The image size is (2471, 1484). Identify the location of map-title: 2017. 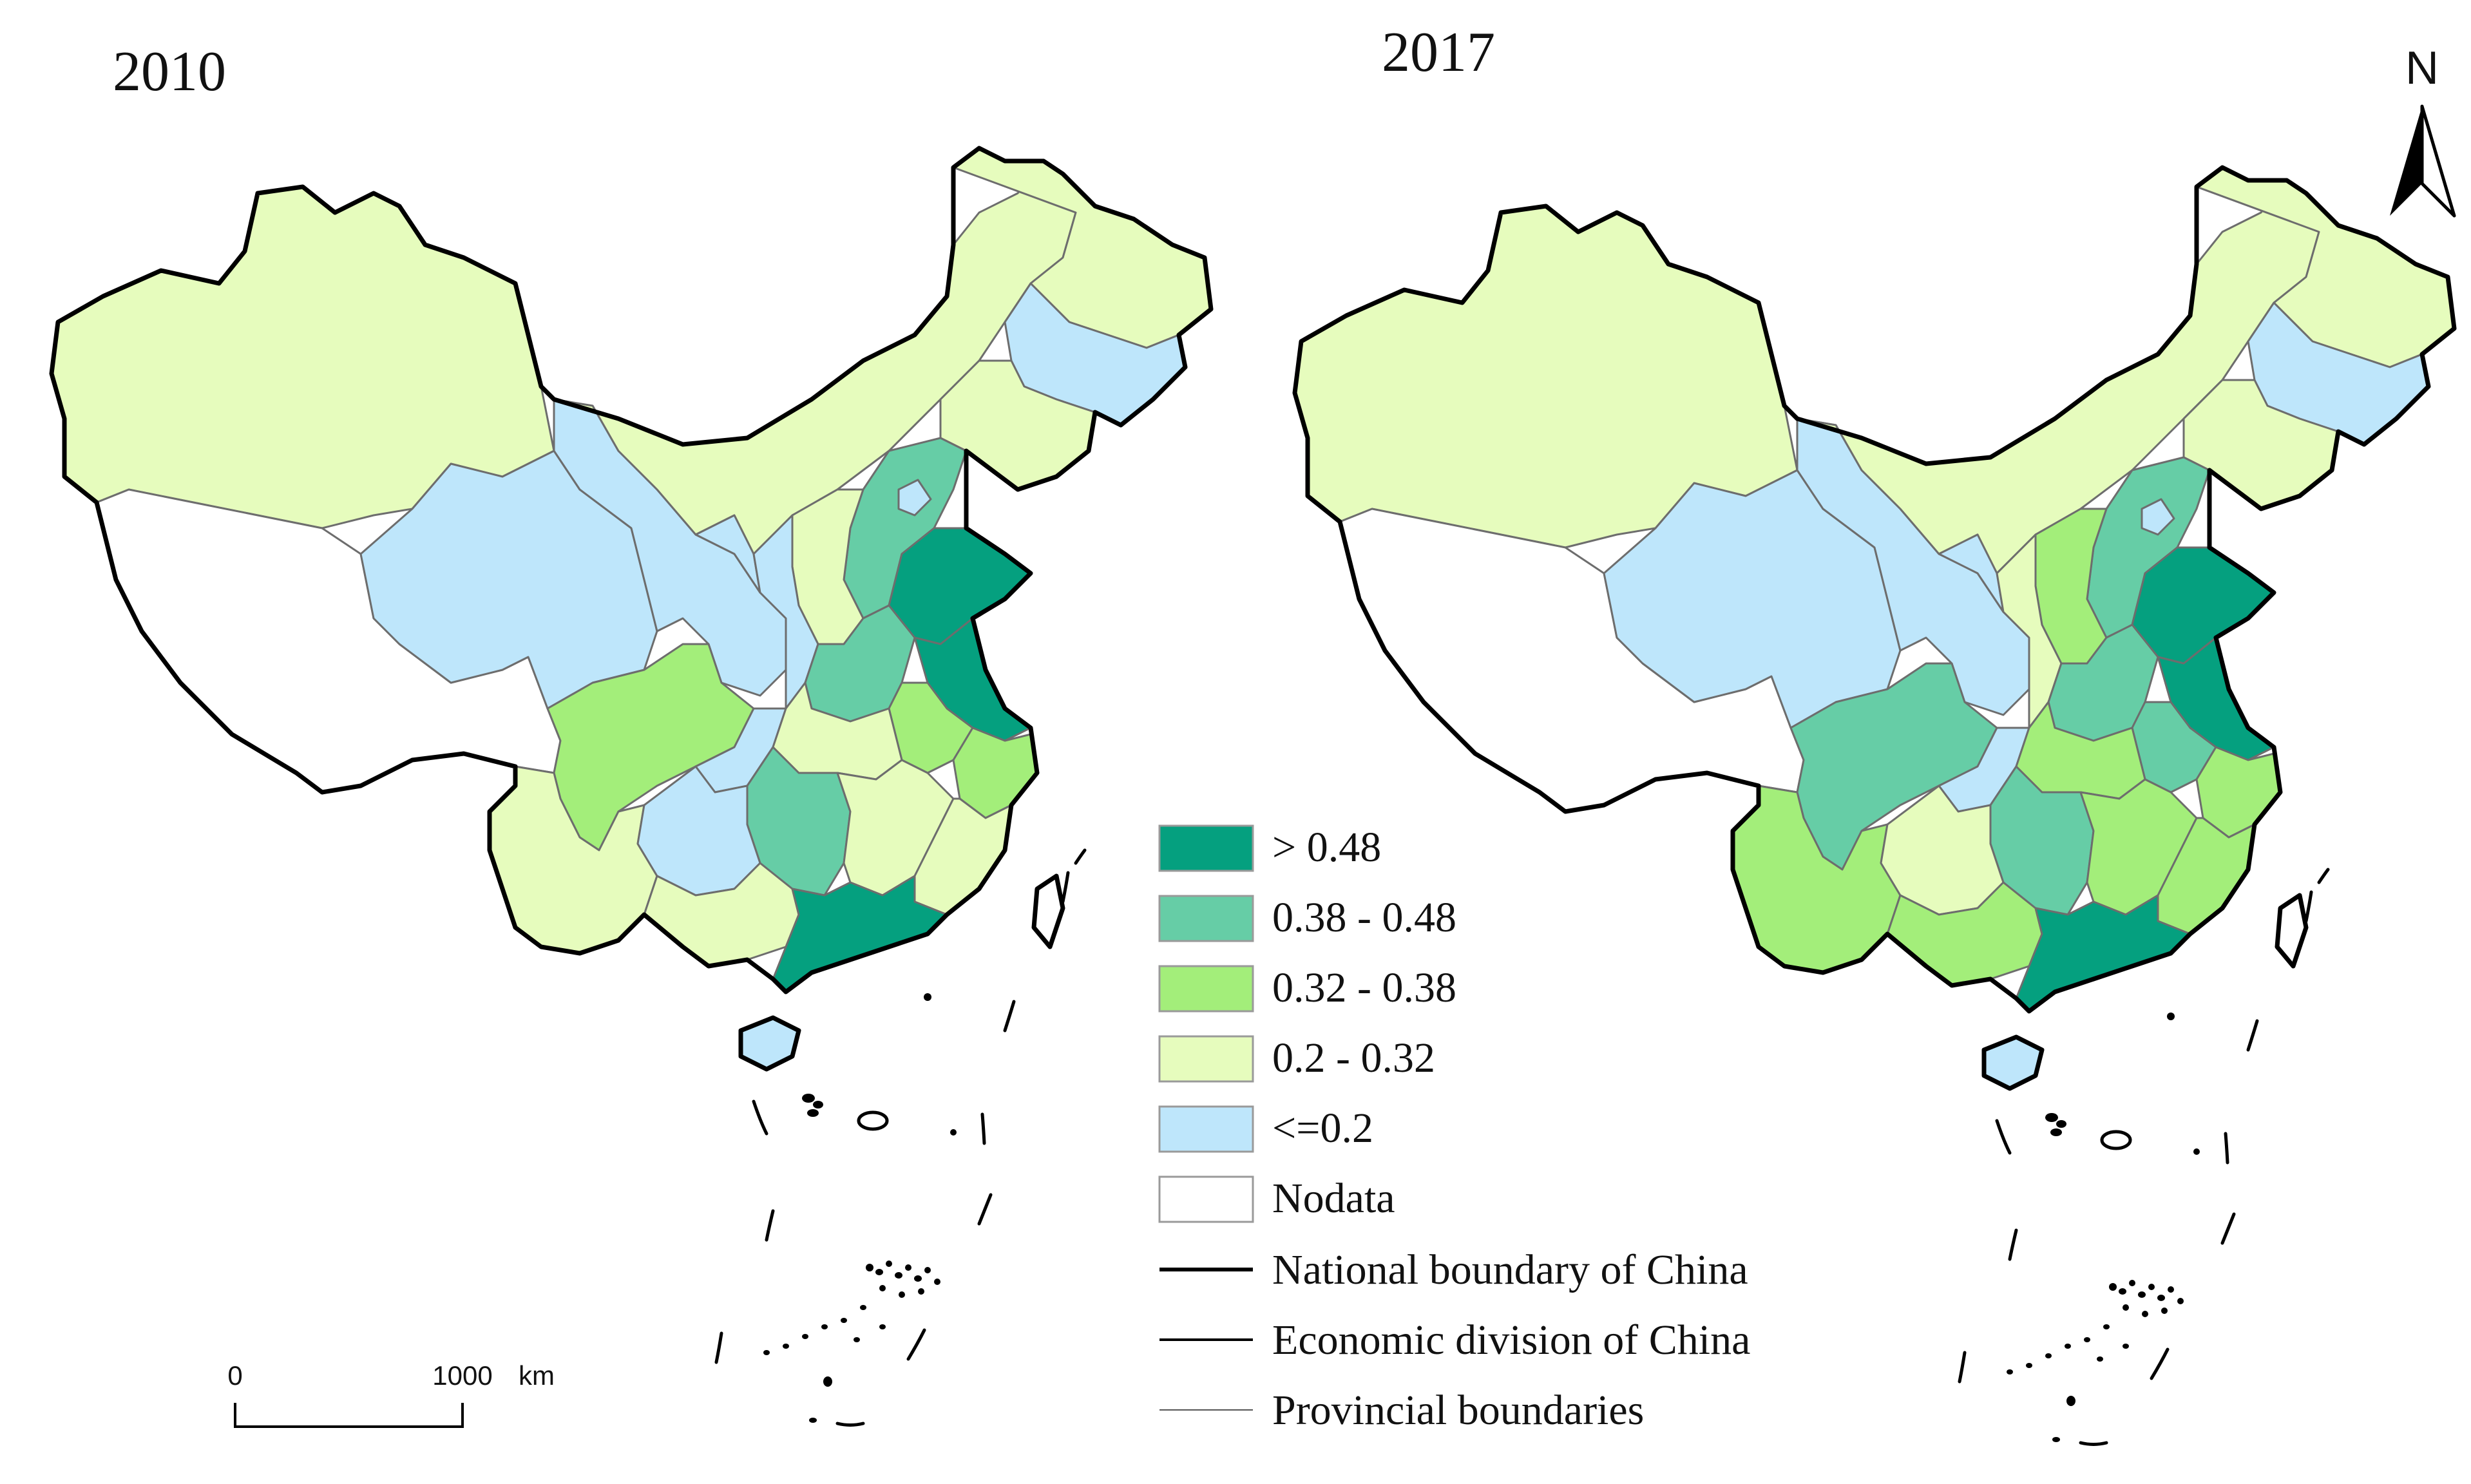
(1438, 52).